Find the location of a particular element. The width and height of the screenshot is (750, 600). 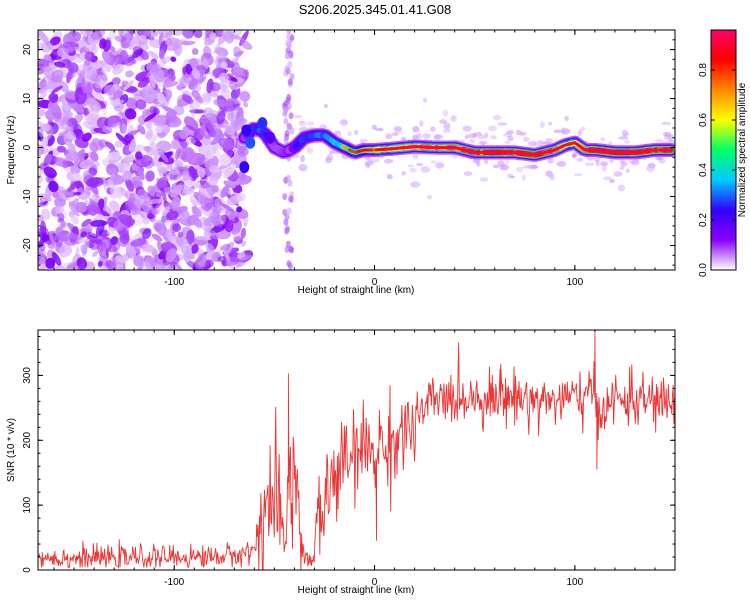

snr-ytick-label: 100 is located at coordinates (27, 504).